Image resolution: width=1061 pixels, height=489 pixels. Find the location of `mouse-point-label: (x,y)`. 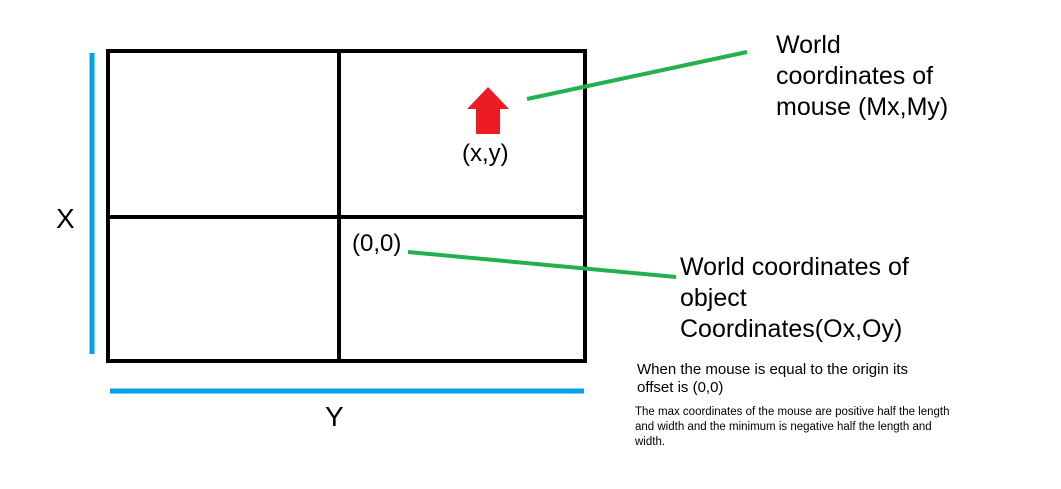

mouse-point-label: (x,y) is located at coordinates (485, 153).